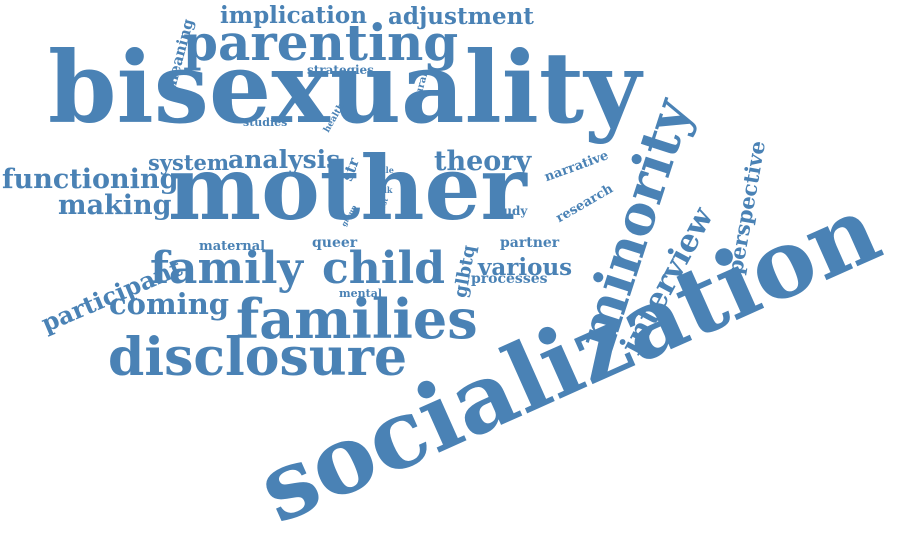  Describe the element at coordinates (257, 358) in the screenshot. I see `word-disclosure: disclosure` at that location.